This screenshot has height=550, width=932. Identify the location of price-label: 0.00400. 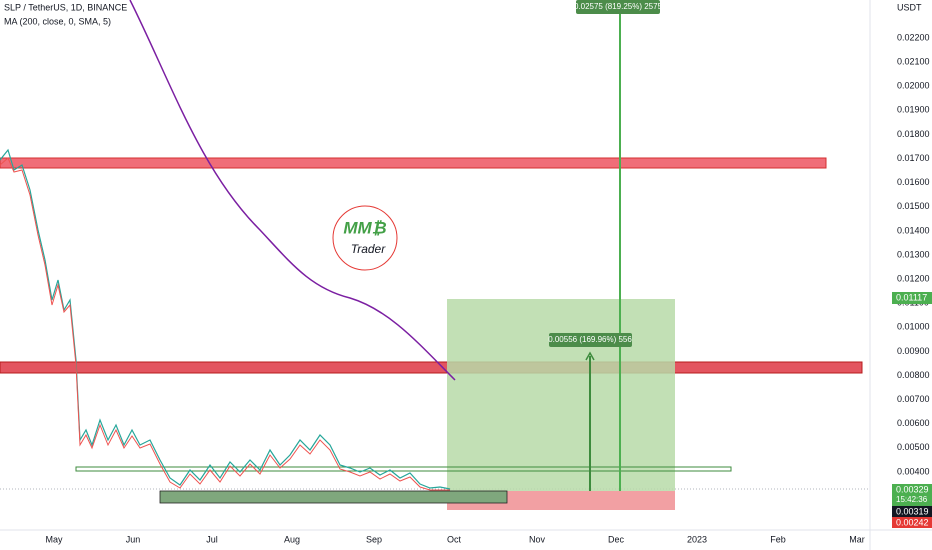
(913, 471).